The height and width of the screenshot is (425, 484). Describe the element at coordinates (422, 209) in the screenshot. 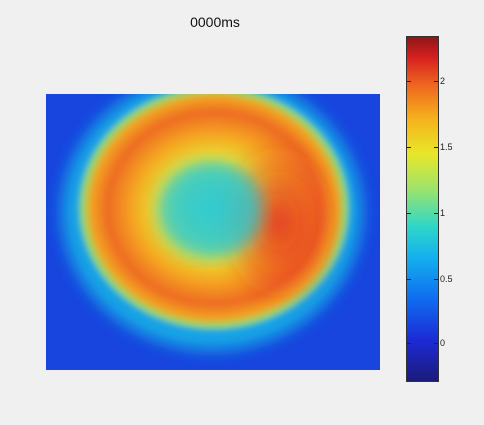

I see `colorbar` at that location.